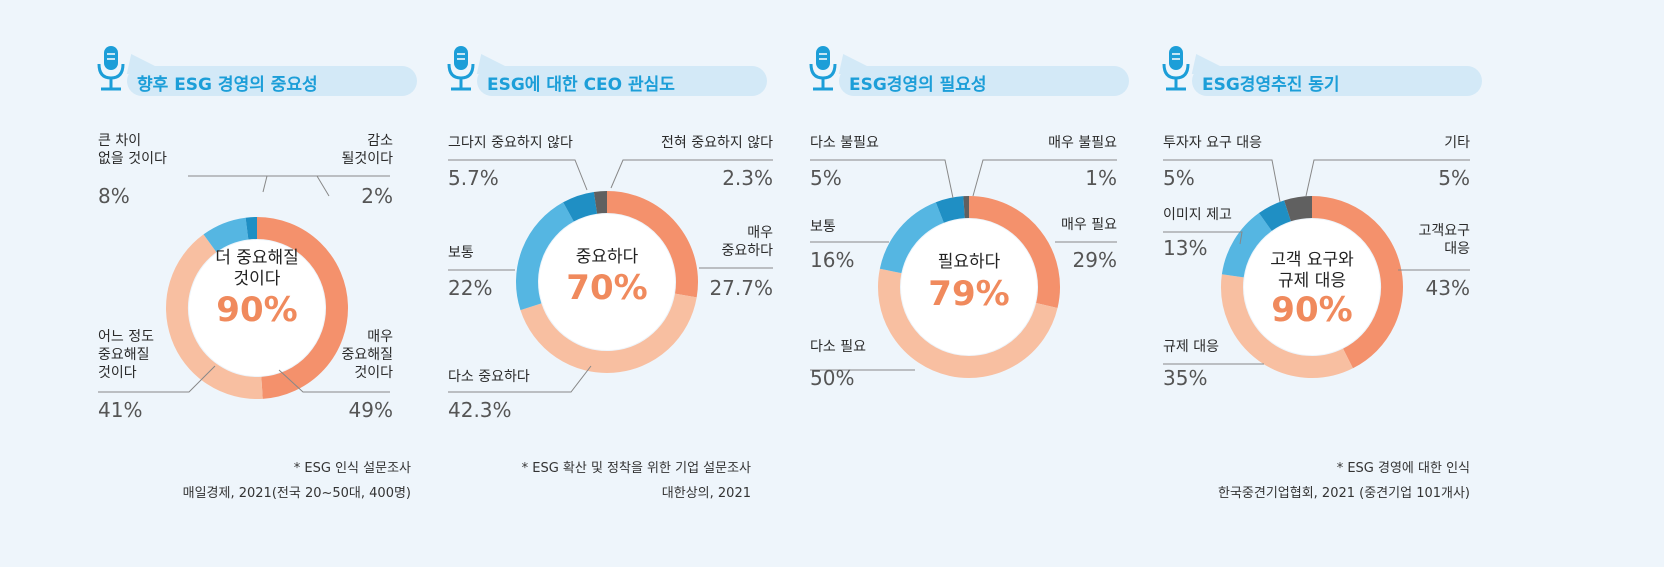 This screenshot has width=1664, height=567. Describe the element at coordinates (832, 260) in the screenshot. I see `slice-value: 16%` at that location.